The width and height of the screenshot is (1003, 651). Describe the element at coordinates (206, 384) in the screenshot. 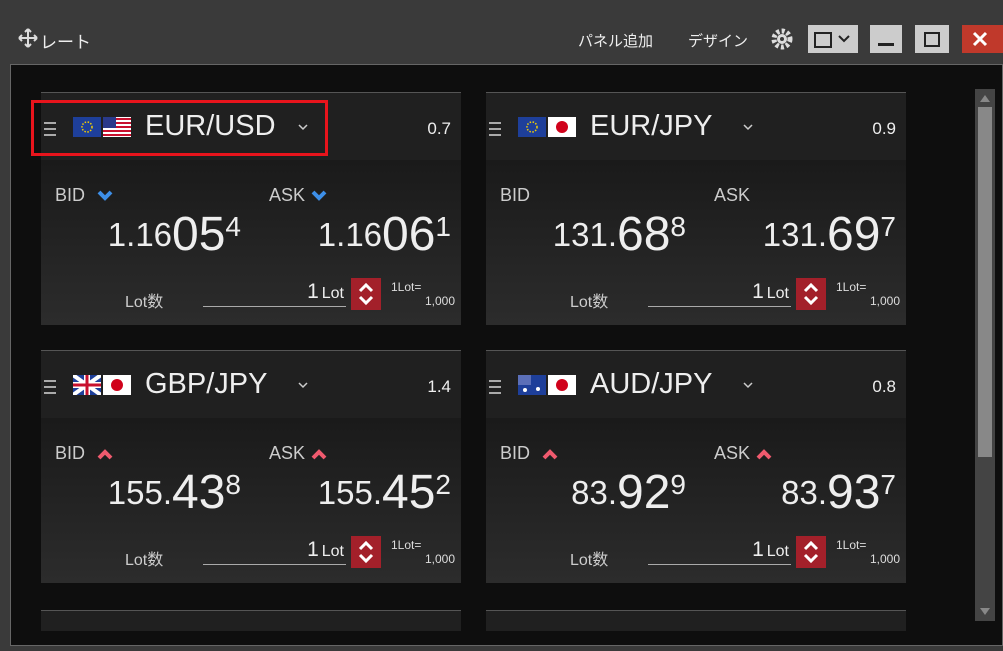

I see `currency-pair: GBP/JPY` at that location.